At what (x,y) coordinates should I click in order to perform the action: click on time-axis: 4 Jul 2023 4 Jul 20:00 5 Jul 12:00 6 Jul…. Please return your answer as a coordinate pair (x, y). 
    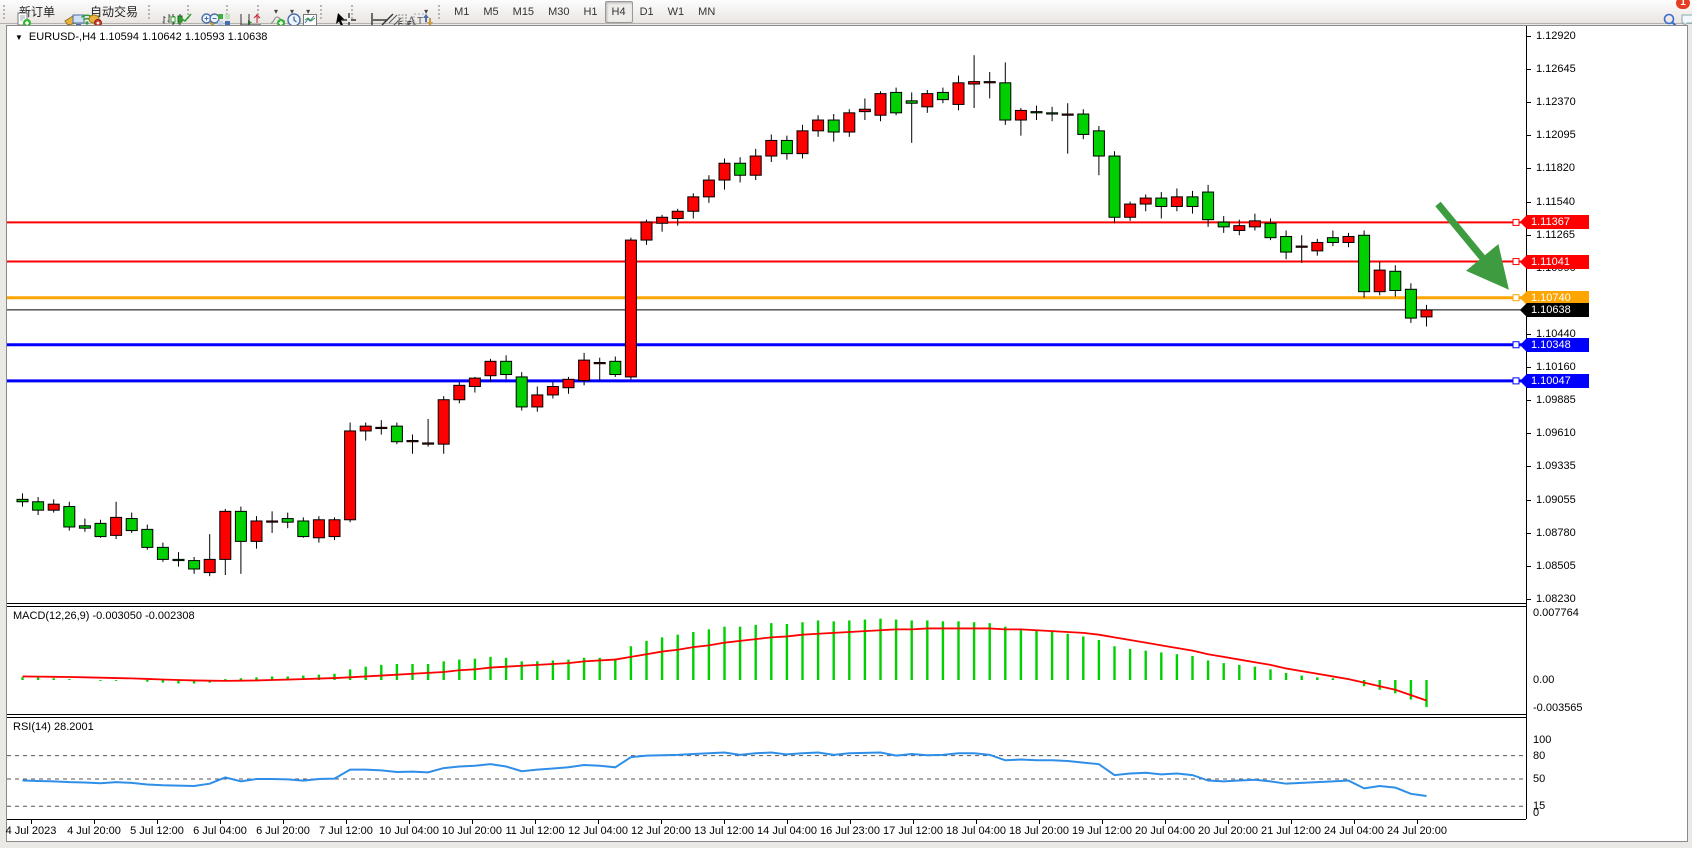
    Looking at the image, I should click on (765, 830).